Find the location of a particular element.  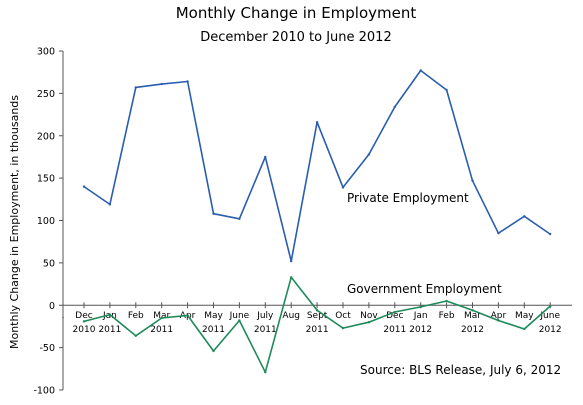

y-tick-label: 100 is located at coordinates (46, 221).